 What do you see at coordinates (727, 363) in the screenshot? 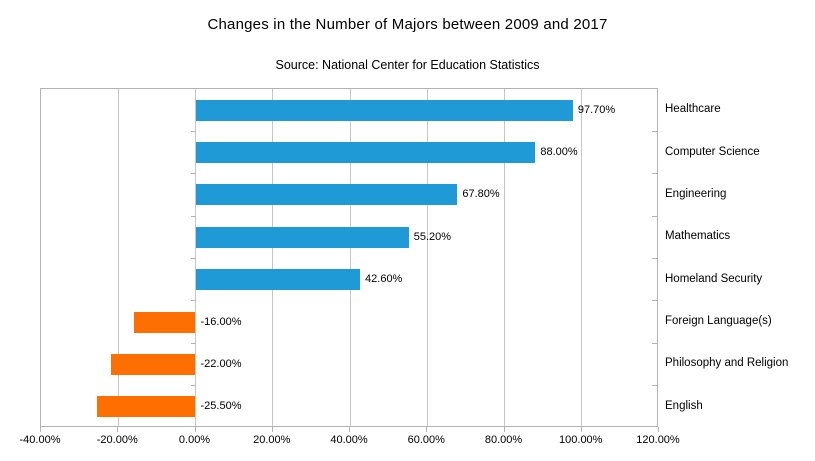
I see `category-label: Philosophy and Religion` at bounding box center [727, 363].